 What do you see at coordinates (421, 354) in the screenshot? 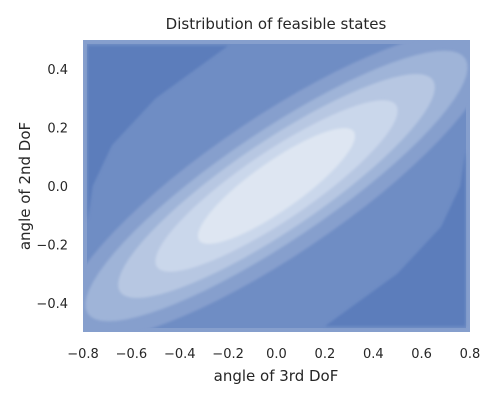
I see `x-tick-label: 0.6` at bounding box center [421, 354].